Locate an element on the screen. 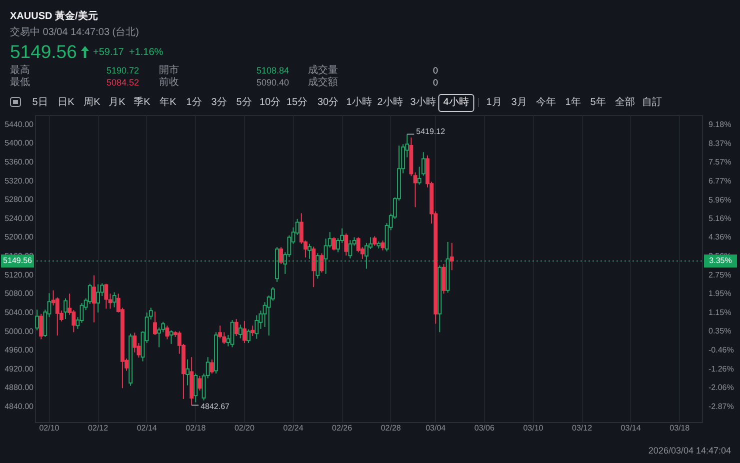 Image resolution: width=740 pixels, height=463 pixels. text: 自訂 is located at coordinates (652, 102).